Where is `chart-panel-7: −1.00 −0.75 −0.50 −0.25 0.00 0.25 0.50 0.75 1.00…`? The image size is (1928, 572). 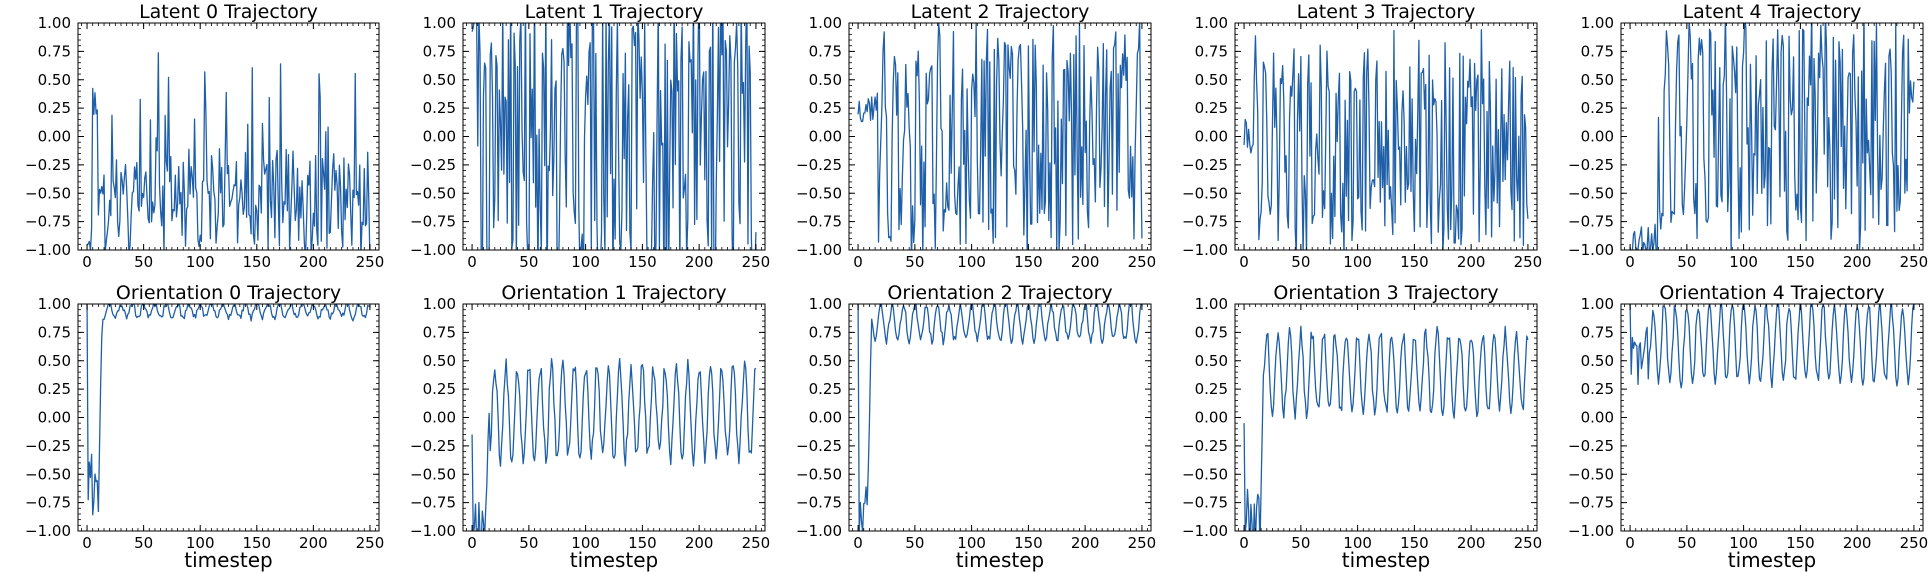
chart-panel-7: −1.00 −0.75 −0.50 −0.25 0.00 0.25 0.50 0.75 1.00… is located at coordinates (976, 427).